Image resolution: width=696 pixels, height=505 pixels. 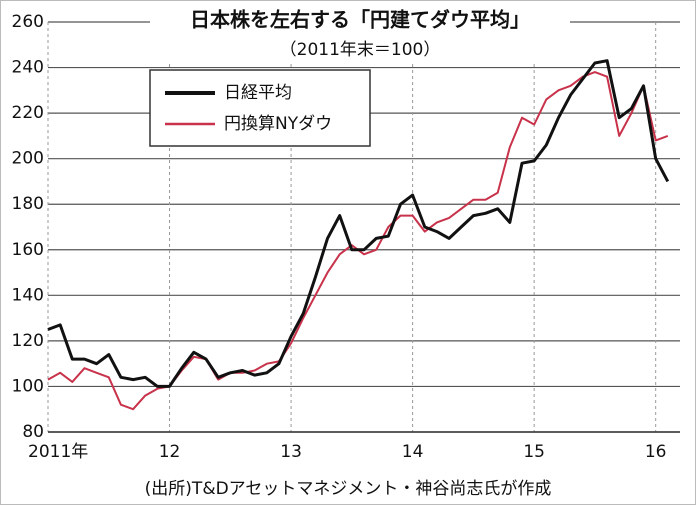 What do you see at coordinates (656, 452) in the screenshot?
I see `x-tick-label: 16` at bounding box center [656, 452].